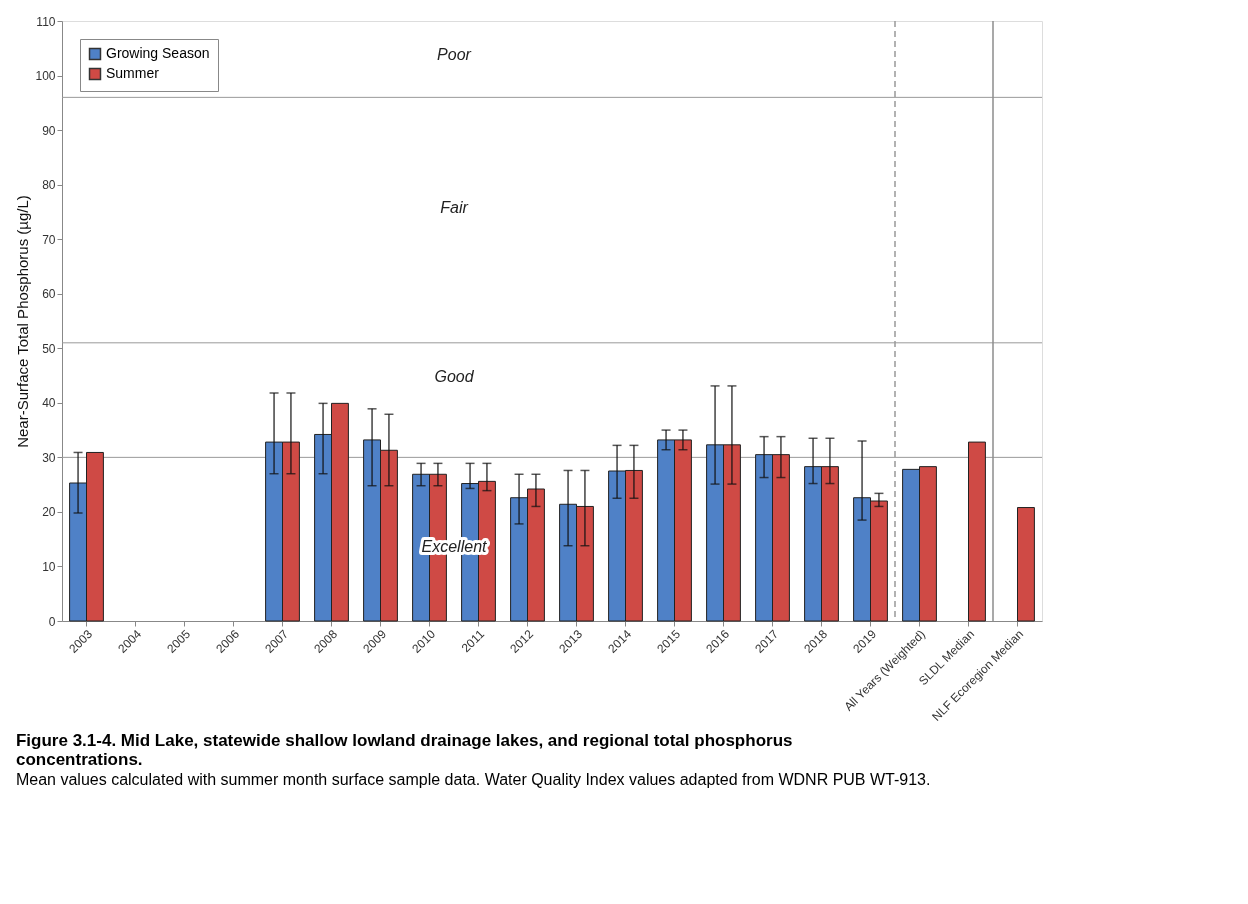 This screenshot has height=904, width=1248. Describe the element at coordinates (49, 512) in the screenshot. I see `y-tick-label: 20` at that location.